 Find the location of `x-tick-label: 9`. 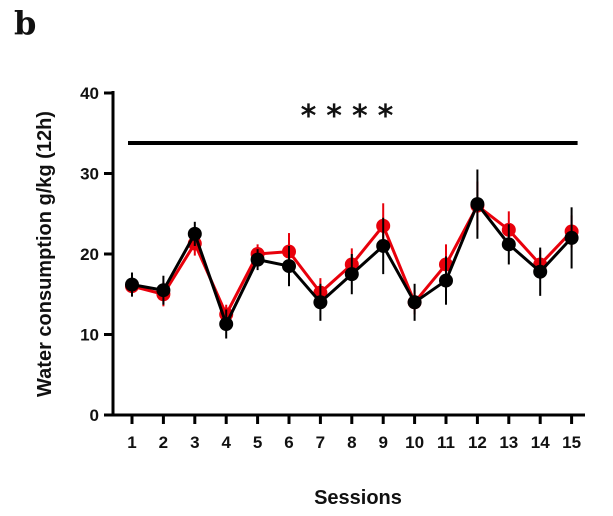

x-tick-label: 9 is located at coordinates (382, 442).